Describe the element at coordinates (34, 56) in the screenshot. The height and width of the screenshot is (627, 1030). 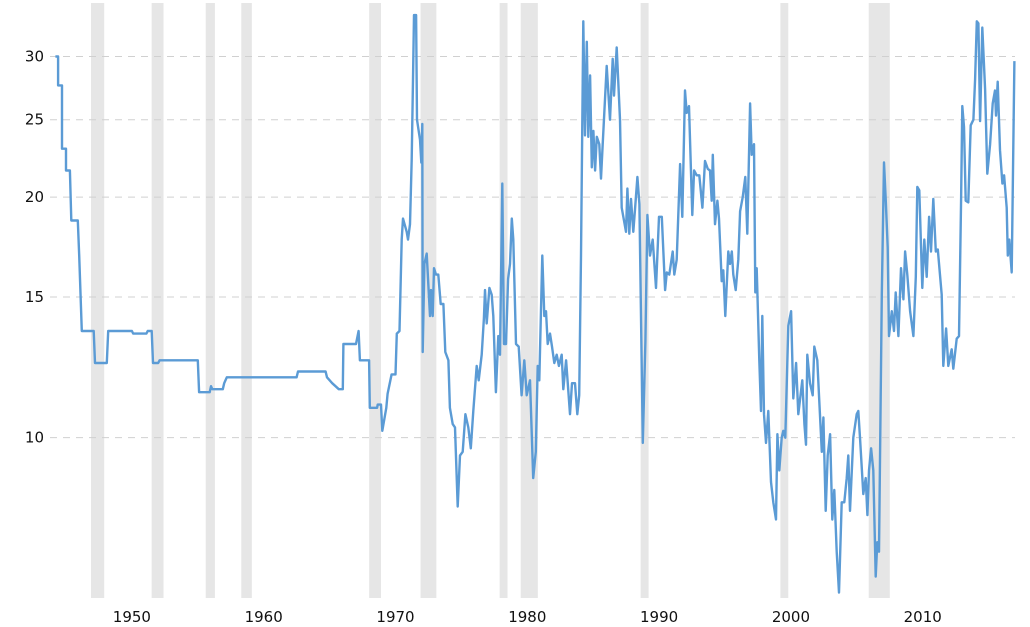
I see `y-tick-label: 30` at that location.